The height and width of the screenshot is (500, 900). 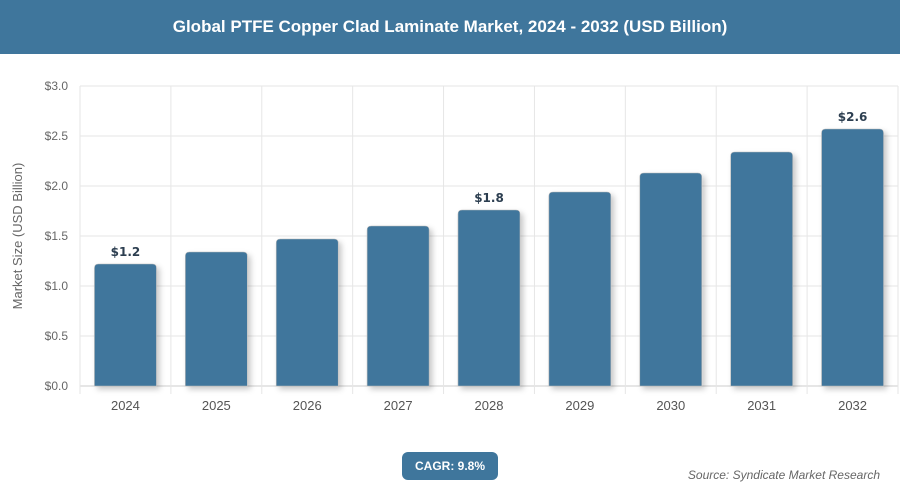 What do you see at coordinates (126, 252) in the screenshot?
I see `data-label: $1.2` at bounding box center [126, 252].